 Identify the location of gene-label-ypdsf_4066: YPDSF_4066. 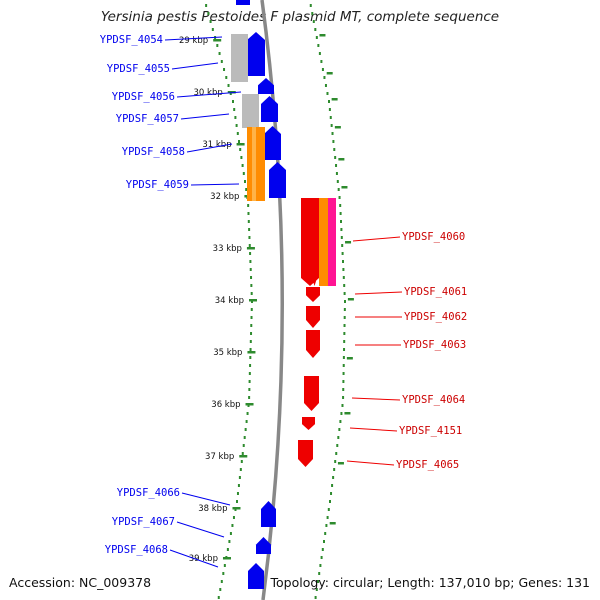
(148, 493).